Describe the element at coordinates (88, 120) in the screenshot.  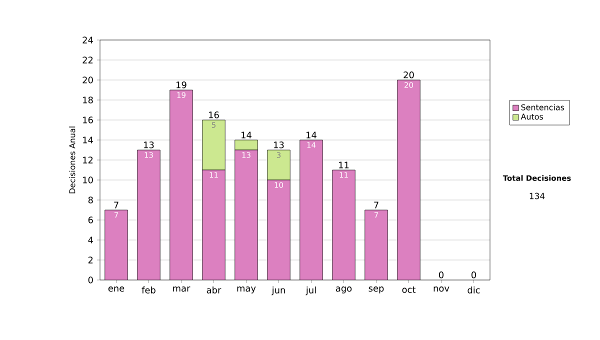
I see `y-tick-label: 16` at that location.